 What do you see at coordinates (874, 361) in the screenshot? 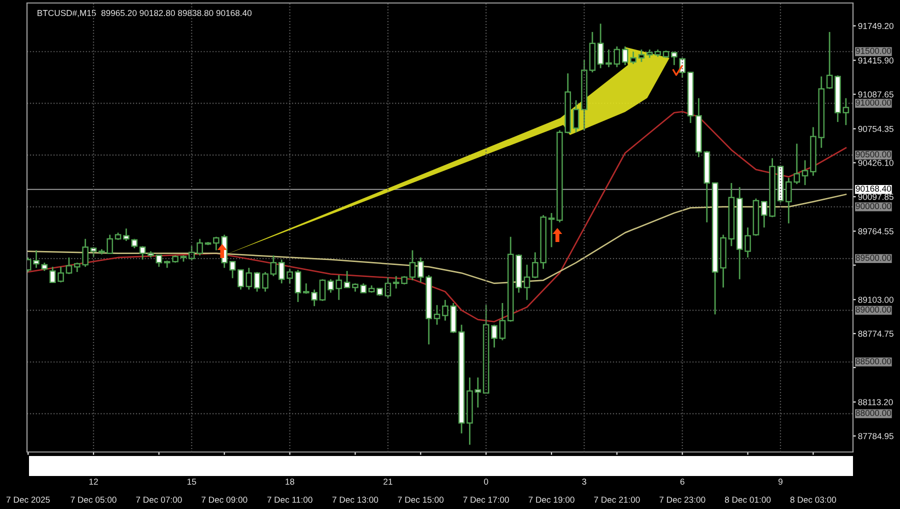
I see `ref-line-label: 88500.00` at bounding box center [874, 361].